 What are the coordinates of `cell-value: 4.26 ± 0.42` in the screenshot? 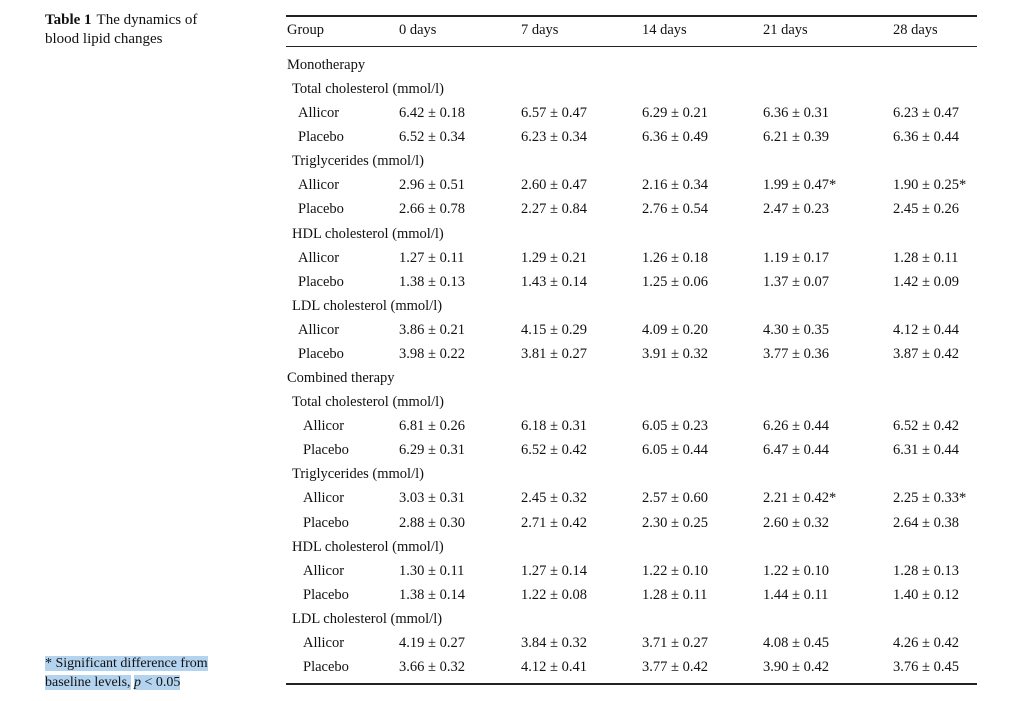 It's located at (926, 642).